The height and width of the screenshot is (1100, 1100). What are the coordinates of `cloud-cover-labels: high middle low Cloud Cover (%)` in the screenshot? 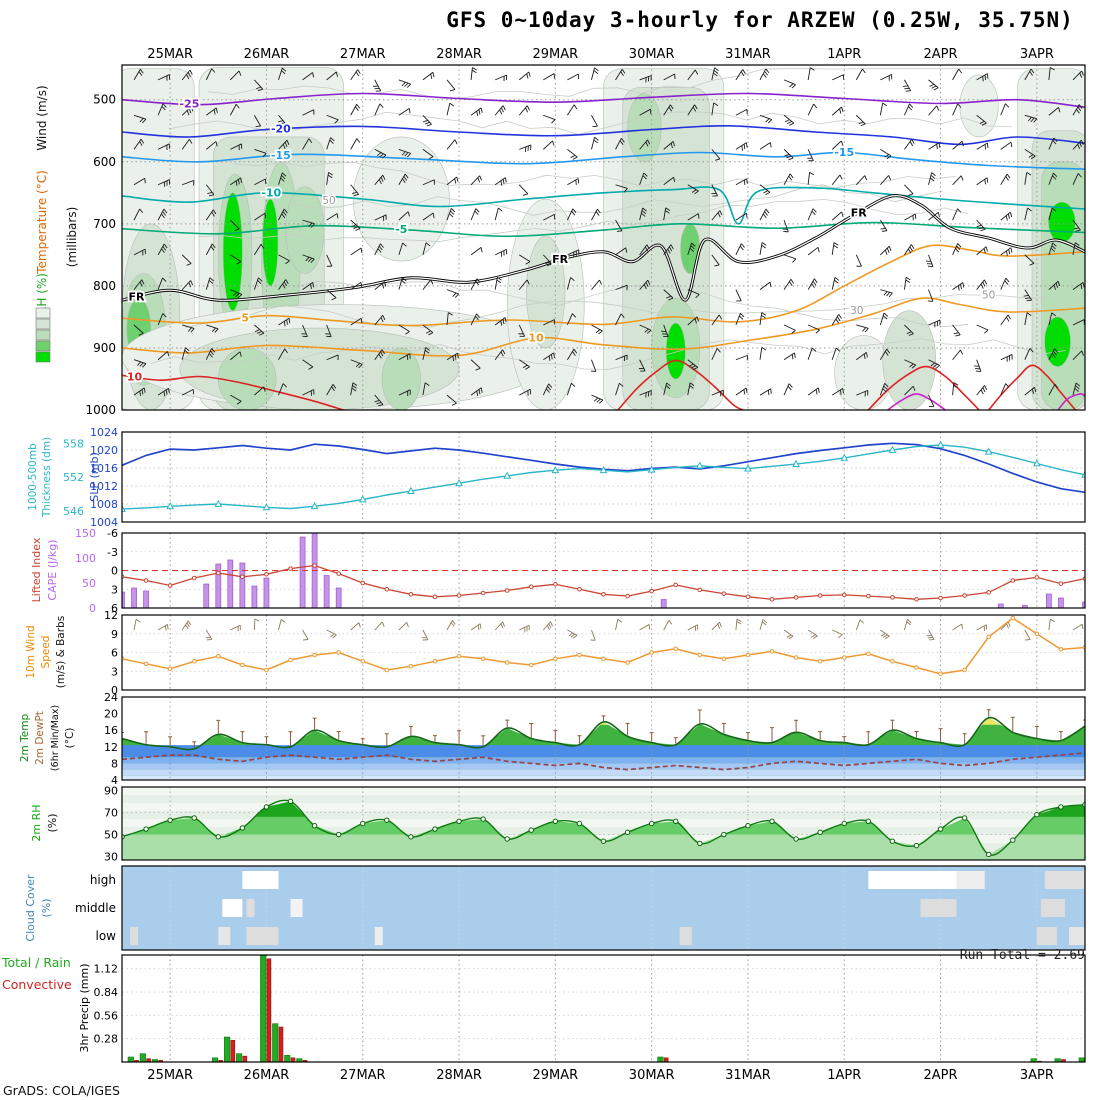 It's located at (70, 908).